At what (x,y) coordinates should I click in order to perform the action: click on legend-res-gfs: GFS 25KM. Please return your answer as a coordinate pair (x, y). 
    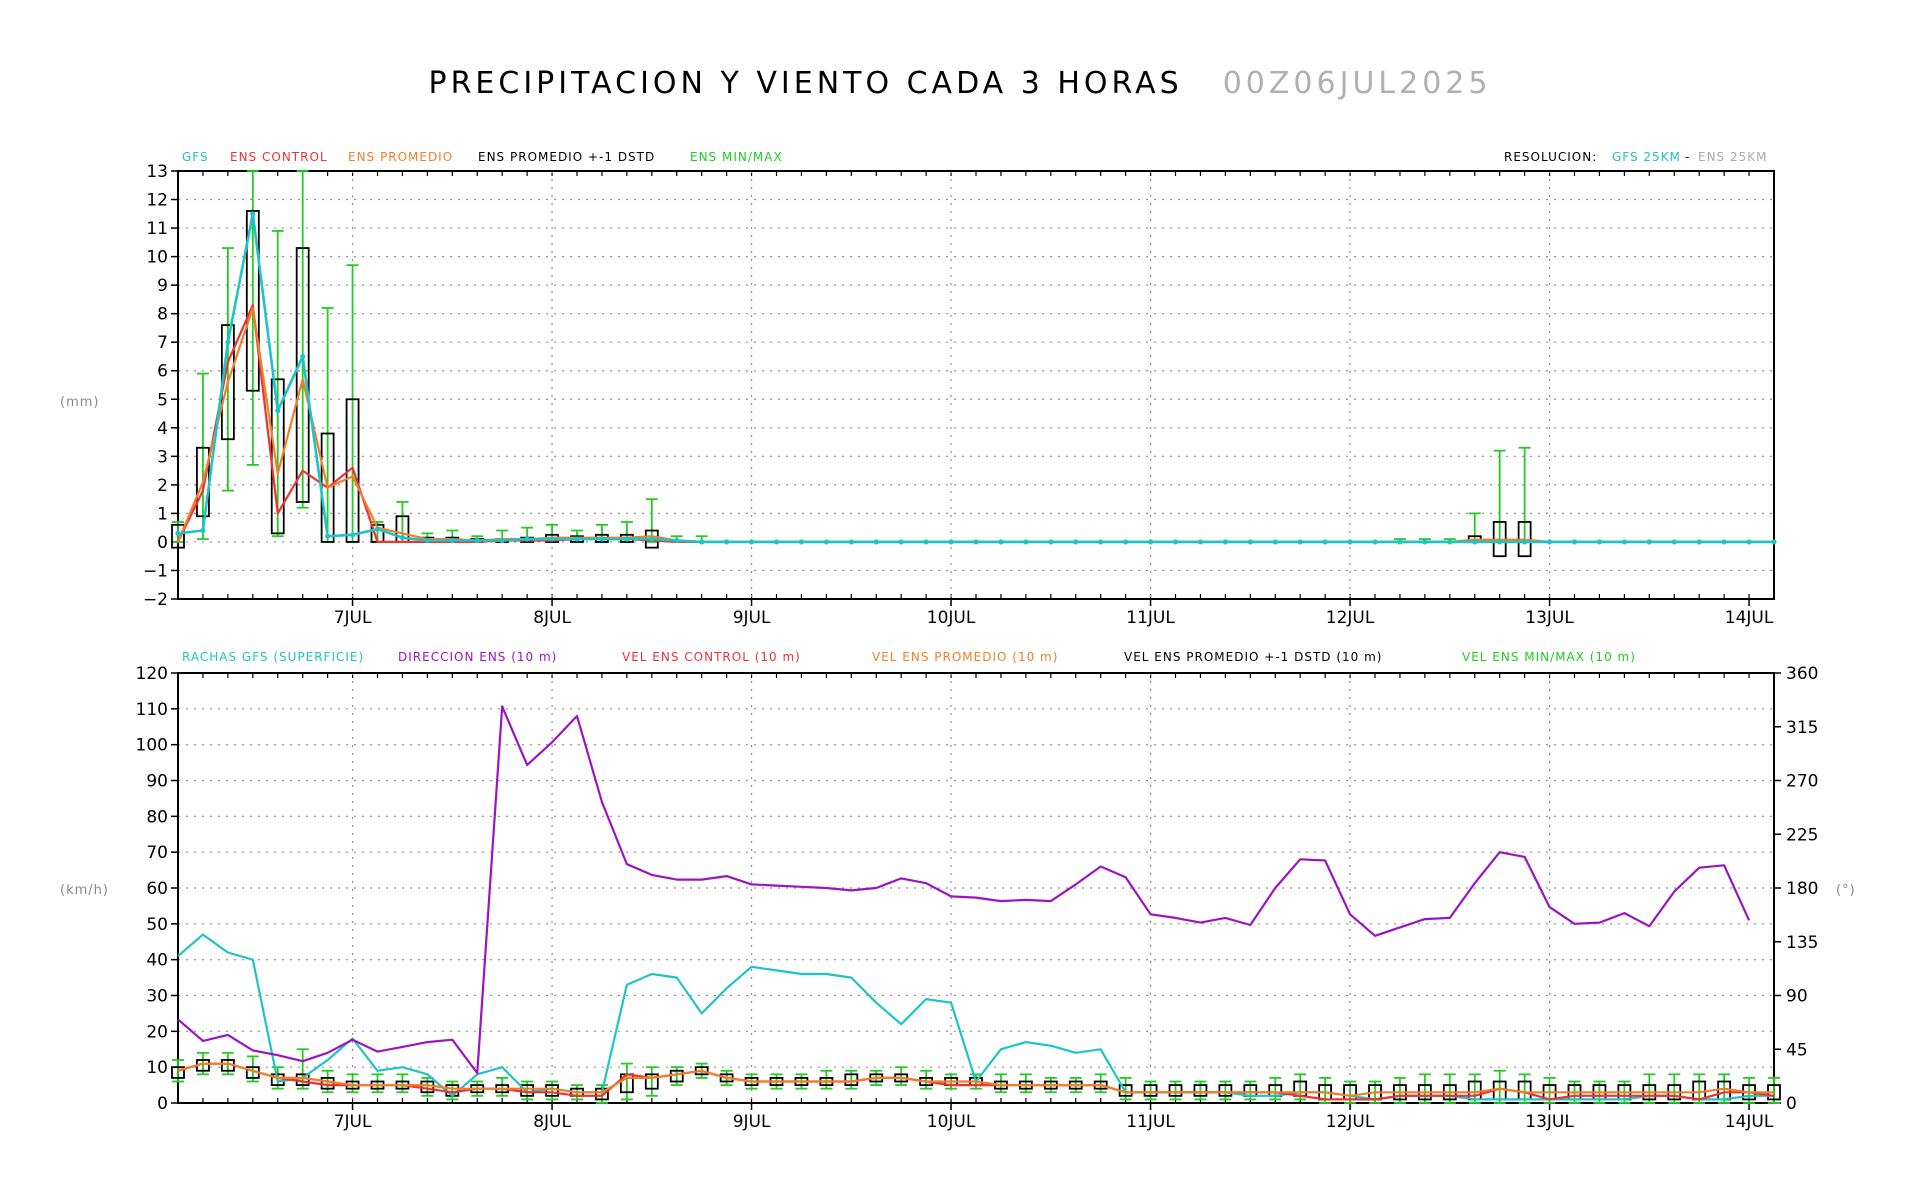
    Looking at the image, I should click on (1646, 157).